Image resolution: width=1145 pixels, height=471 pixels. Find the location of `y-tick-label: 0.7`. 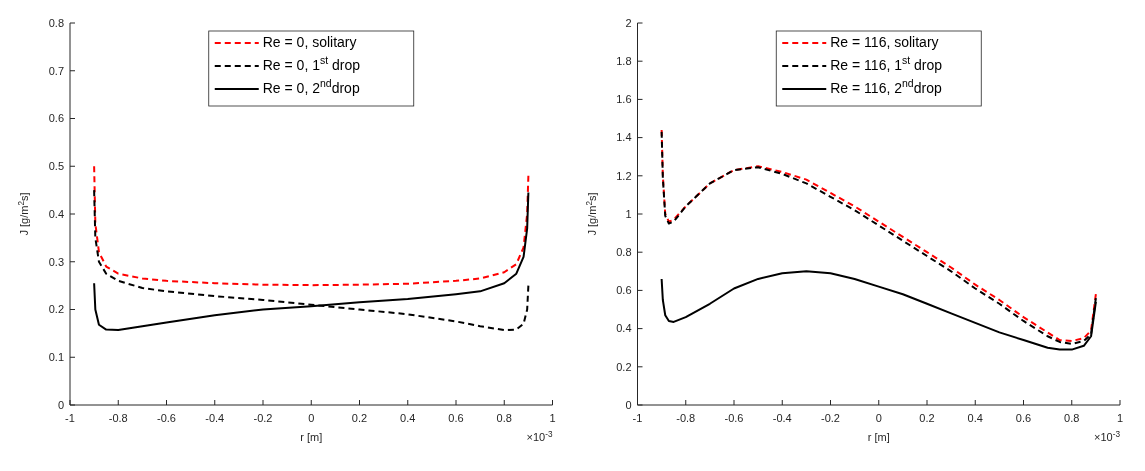

y-tick-label: 0.7 is located at coordinates (56, 70).